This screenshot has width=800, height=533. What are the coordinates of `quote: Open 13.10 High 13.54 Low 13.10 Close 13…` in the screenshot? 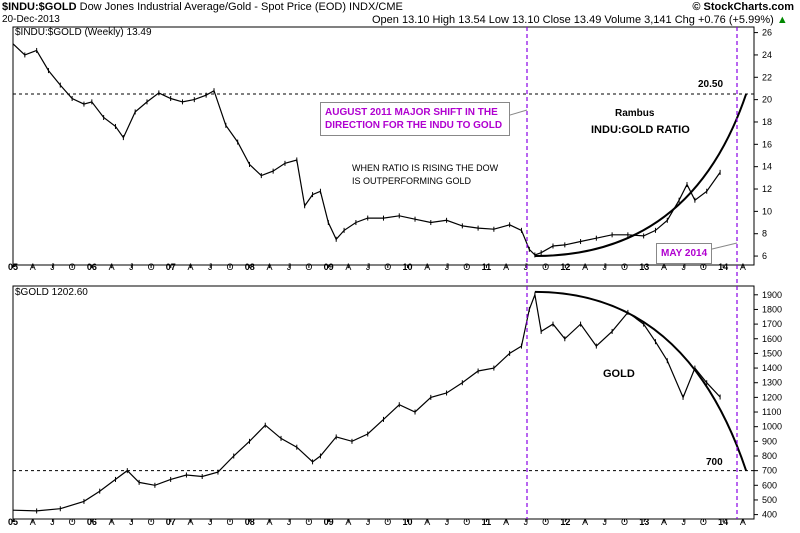 It's located at (573, 20).